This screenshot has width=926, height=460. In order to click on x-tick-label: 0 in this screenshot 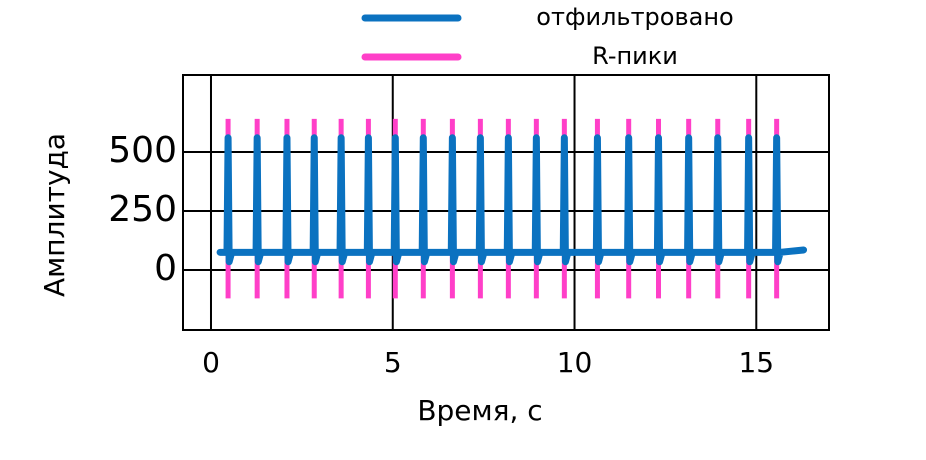, I will do `click(211, 362)`.